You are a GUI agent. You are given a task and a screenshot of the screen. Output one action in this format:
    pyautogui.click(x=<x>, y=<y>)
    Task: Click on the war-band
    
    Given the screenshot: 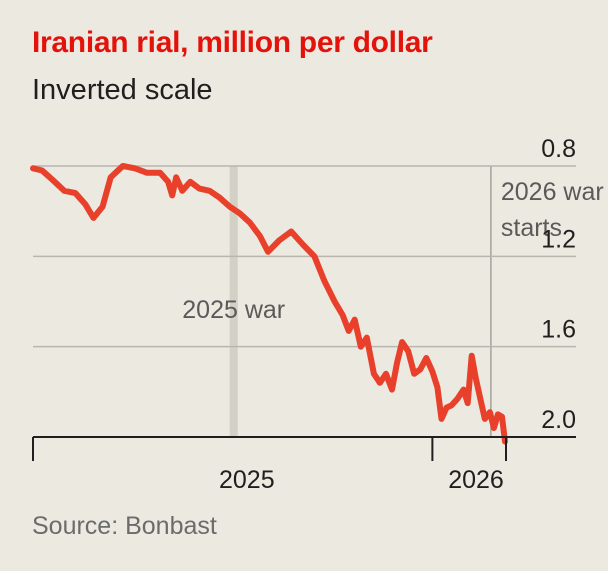 What is the action you would take?
    pyautogui.click(x=233, y=301)
    